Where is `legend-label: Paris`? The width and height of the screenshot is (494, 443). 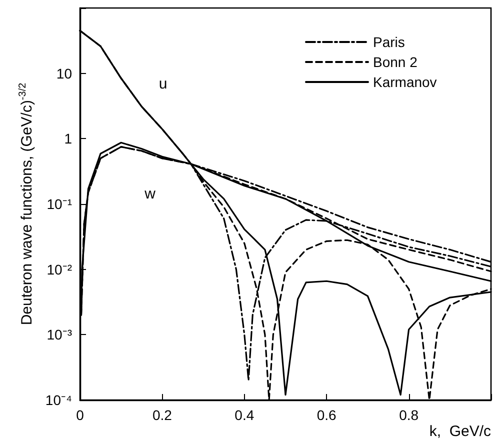
legend-label: Paris is located at coordinates (389, 42).